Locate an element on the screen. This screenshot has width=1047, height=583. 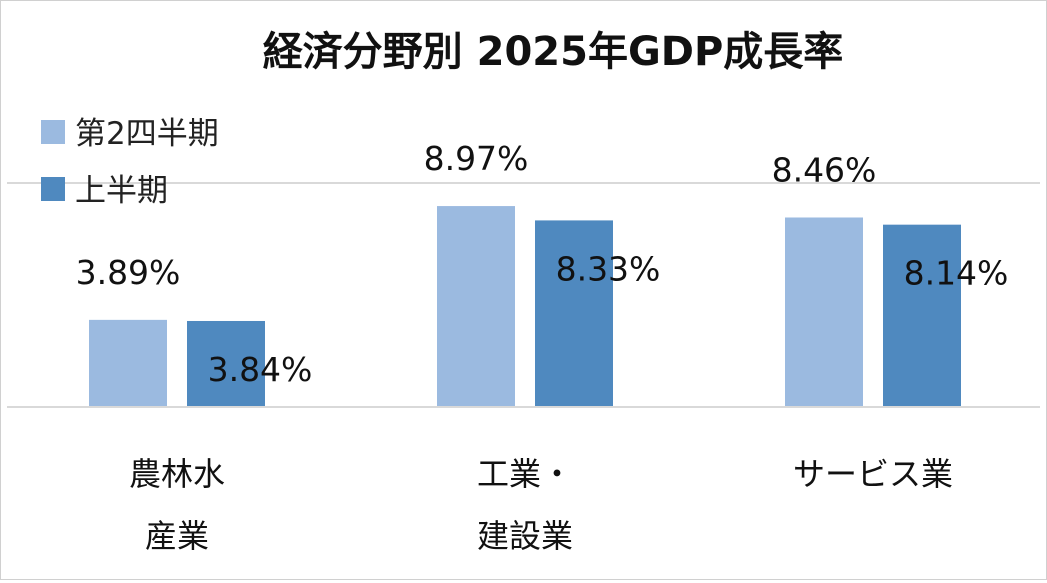
chart-title: 経済分野別 2025年GDP成長率 is located at coordinates (553, 52).